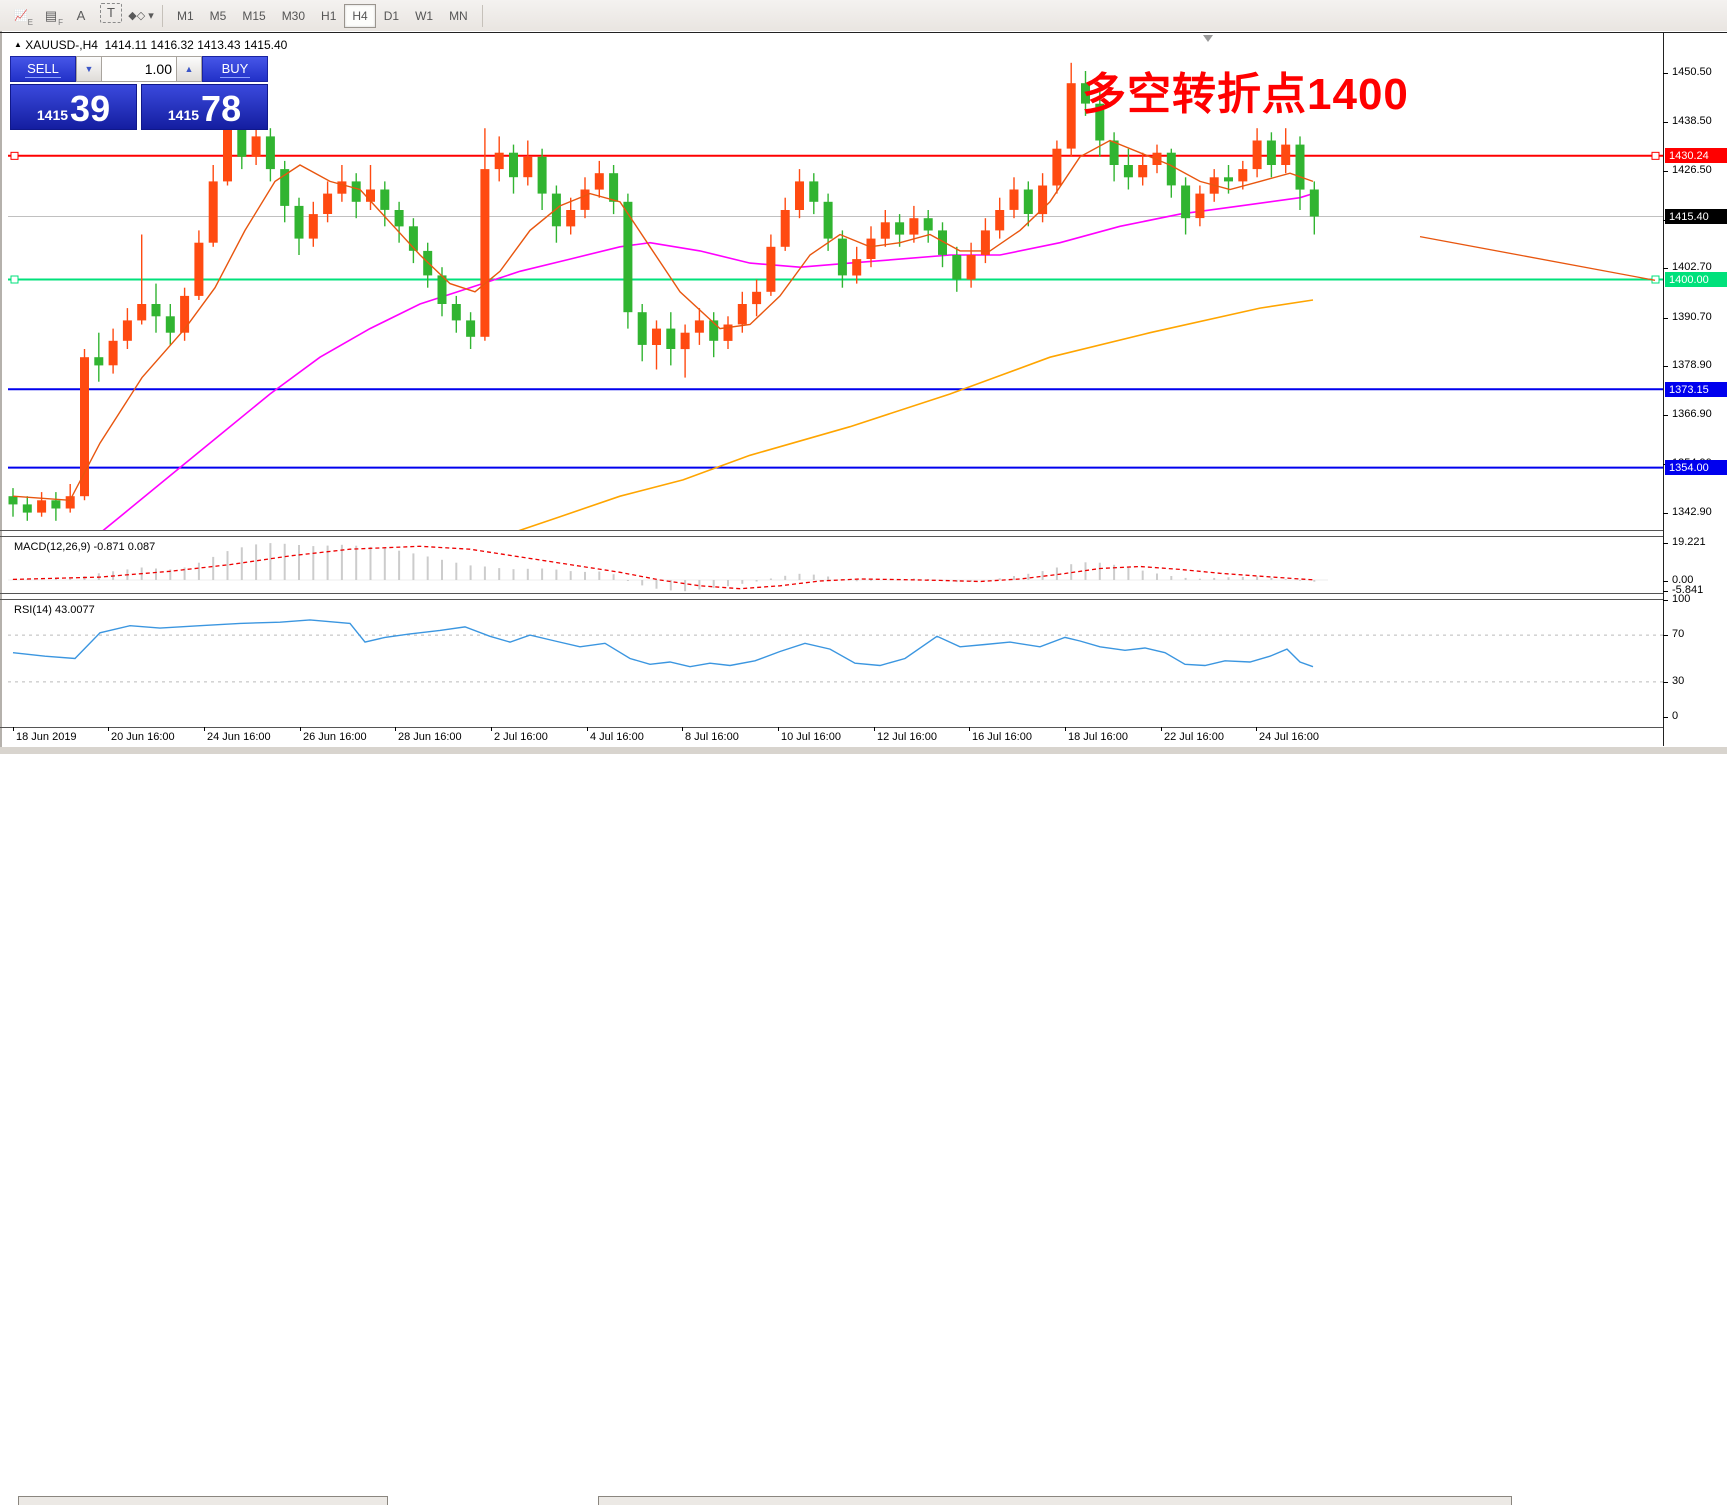  Describe the element at coordinates (239, 737) in the screenshot. I see `time-tick-label: 24 Jun 16:00` at that location.